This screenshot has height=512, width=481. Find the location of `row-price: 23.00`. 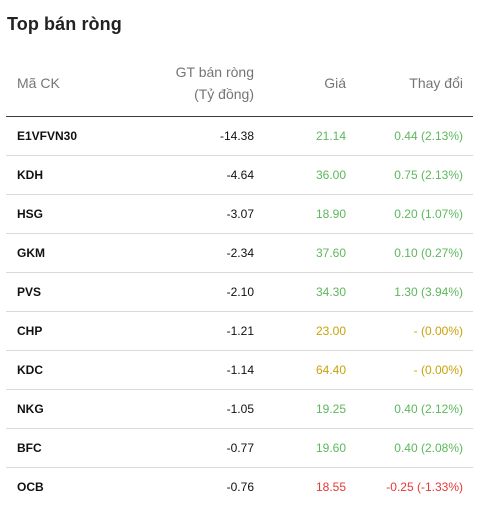

row-price: 23.00 is located at coordinates (330, 331).